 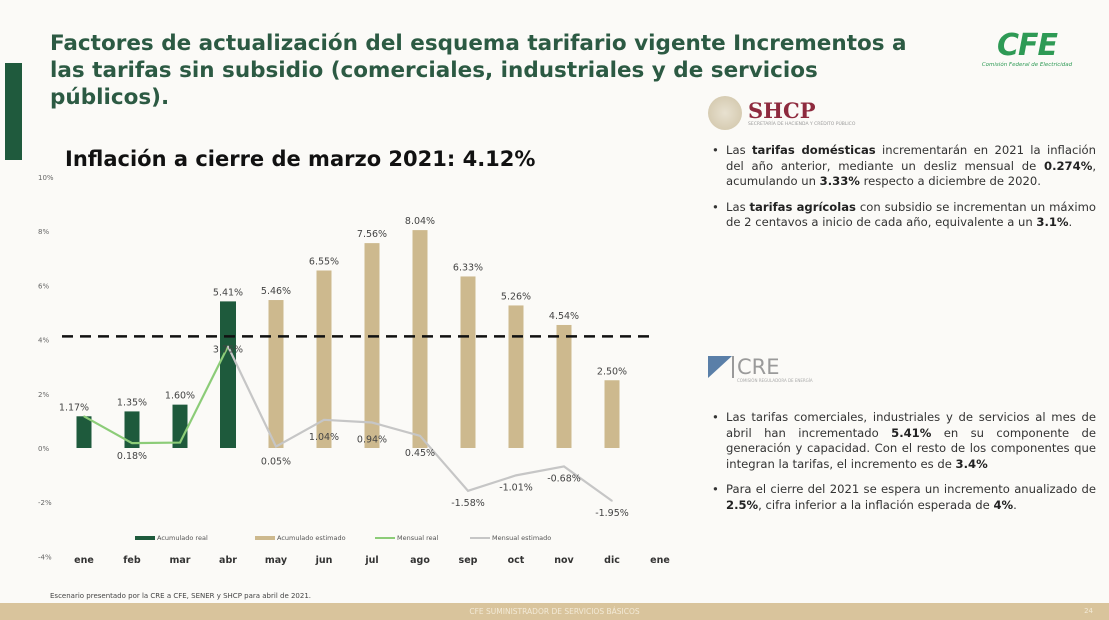 I want to click on data-label: 3.75%, so click(x=228, y=349).